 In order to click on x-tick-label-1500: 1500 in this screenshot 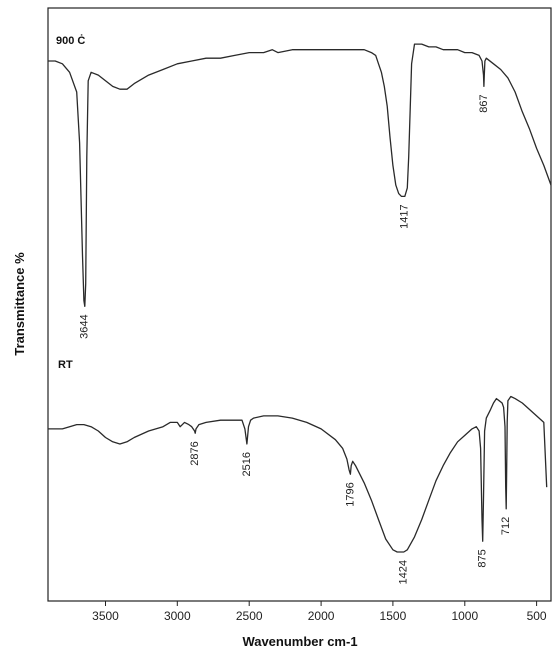, I will do `click(393, 616)`.